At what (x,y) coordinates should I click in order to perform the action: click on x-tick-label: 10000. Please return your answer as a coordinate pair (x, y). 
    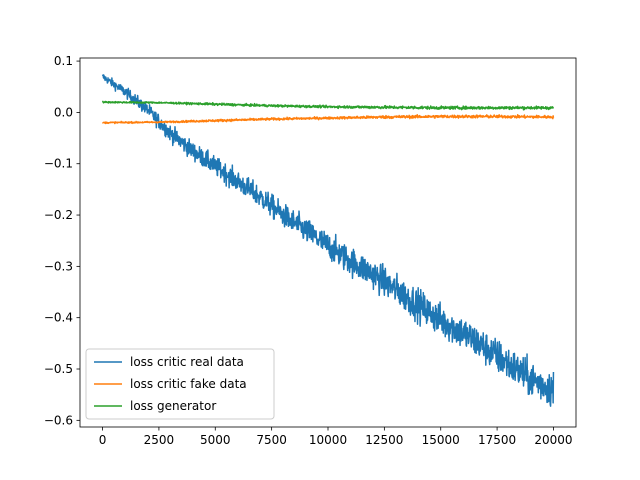
    Looking at the image, I should click on (328, 440).